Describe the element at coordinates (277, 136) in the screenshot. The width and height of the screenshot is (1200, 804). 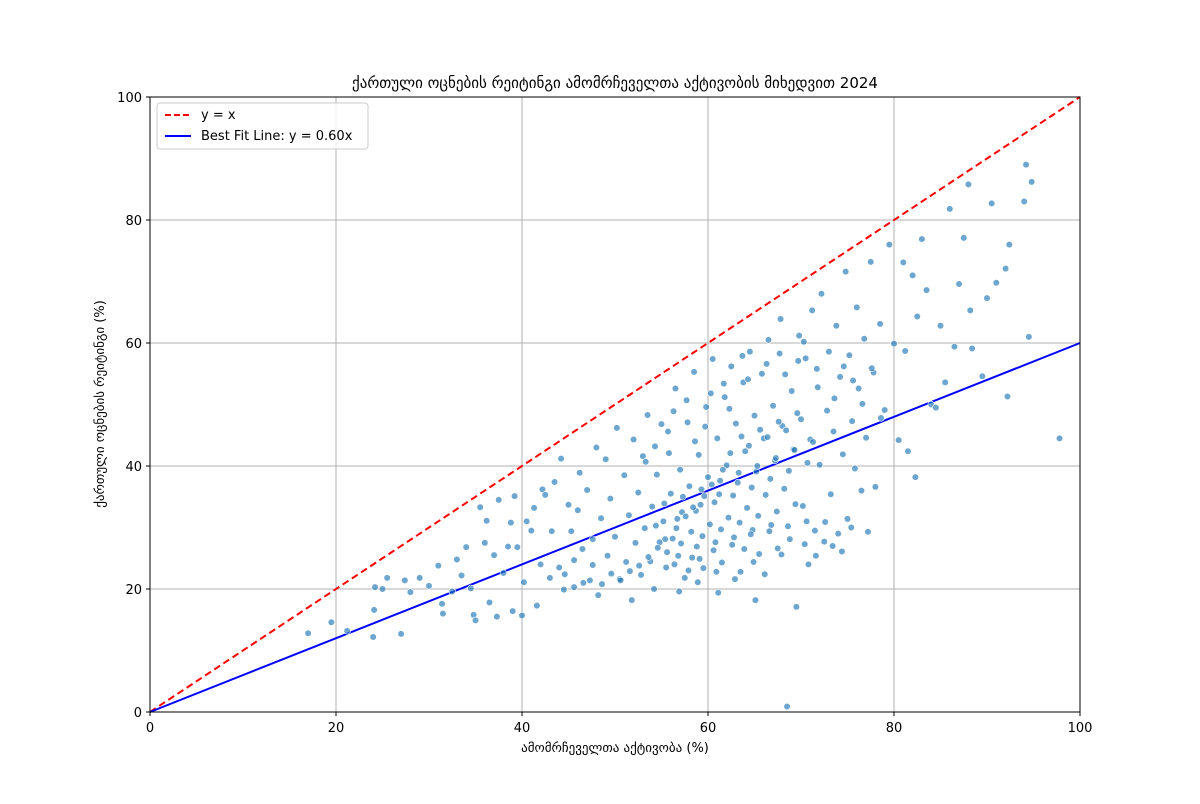
I see `legend-label-best-fit: Best Fit Line: y = 0.60x` at that location.